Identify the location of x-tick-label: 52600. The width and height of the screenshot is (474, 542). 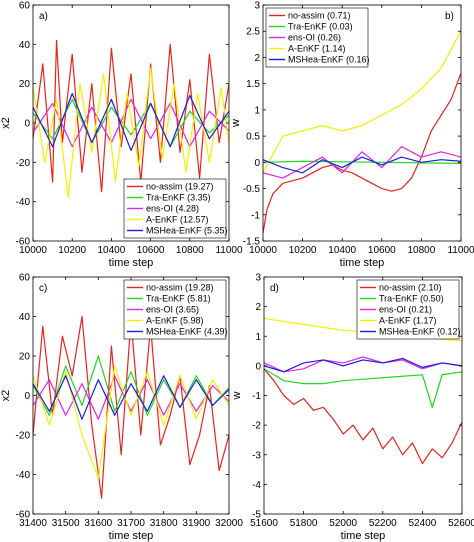
(461, 523).